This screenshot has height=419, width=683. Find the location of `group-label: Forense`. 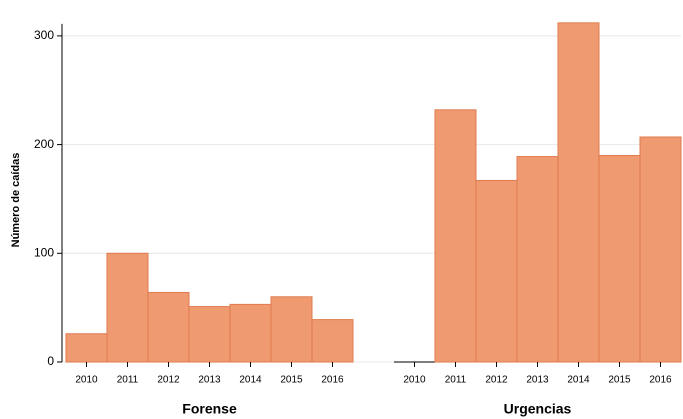

group-label: Forense is located at coordinates (209, 409).